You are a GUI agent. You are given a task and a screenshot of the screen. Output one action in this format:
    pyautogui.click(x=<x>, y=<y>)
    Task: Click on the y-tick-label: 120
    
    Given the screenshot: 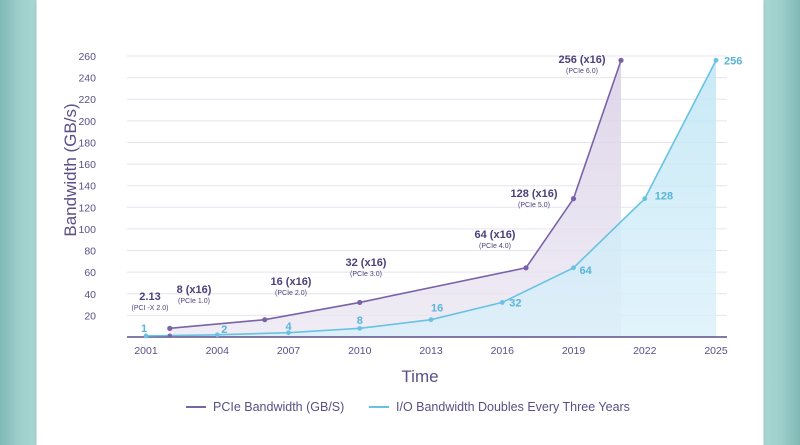 What is the action you would take?
    pyautogui.click(x=87, y=208)
    